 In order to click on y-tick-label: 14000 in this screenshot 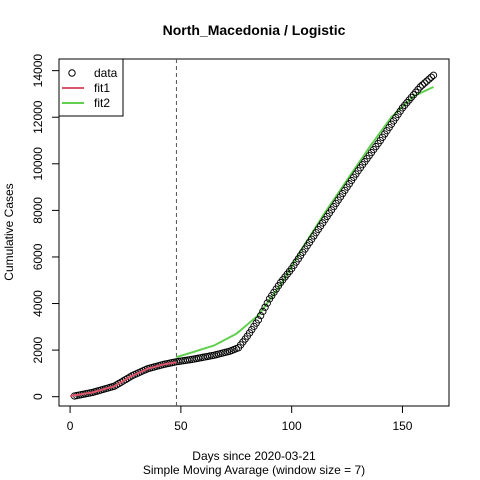, I will do `click(38, 71)`.